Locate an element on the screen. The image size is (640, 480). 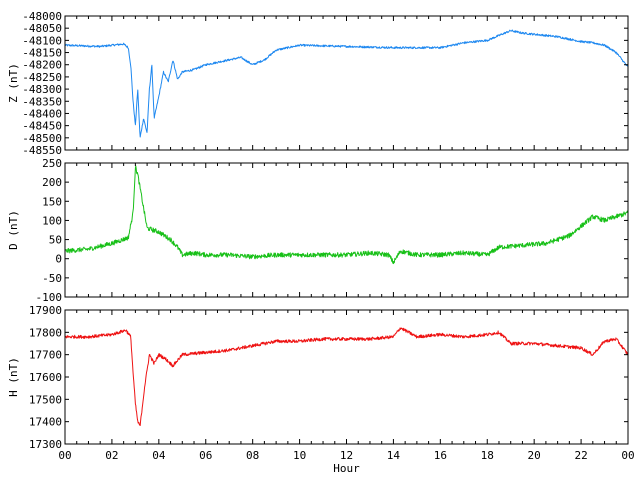
y-tick-label-h: 17500 is located at coordinates (45, 399).